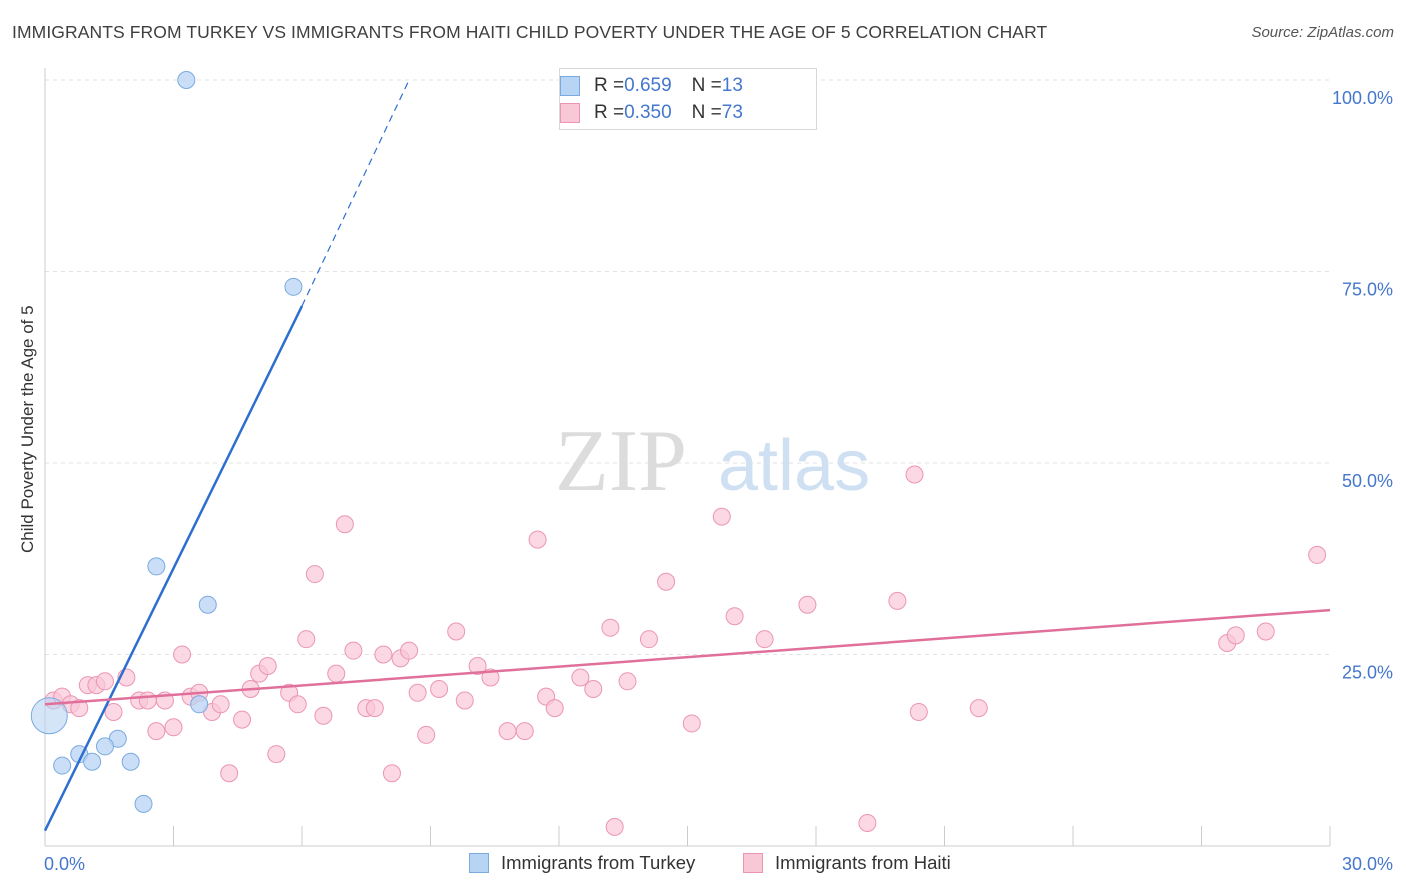 This screenshot has height=892, width=1406. What do you see at coordinates (1367, 864) in the screenshot?
I see `x-tick-label: 30.0%` at bounding box center [1367, 864].